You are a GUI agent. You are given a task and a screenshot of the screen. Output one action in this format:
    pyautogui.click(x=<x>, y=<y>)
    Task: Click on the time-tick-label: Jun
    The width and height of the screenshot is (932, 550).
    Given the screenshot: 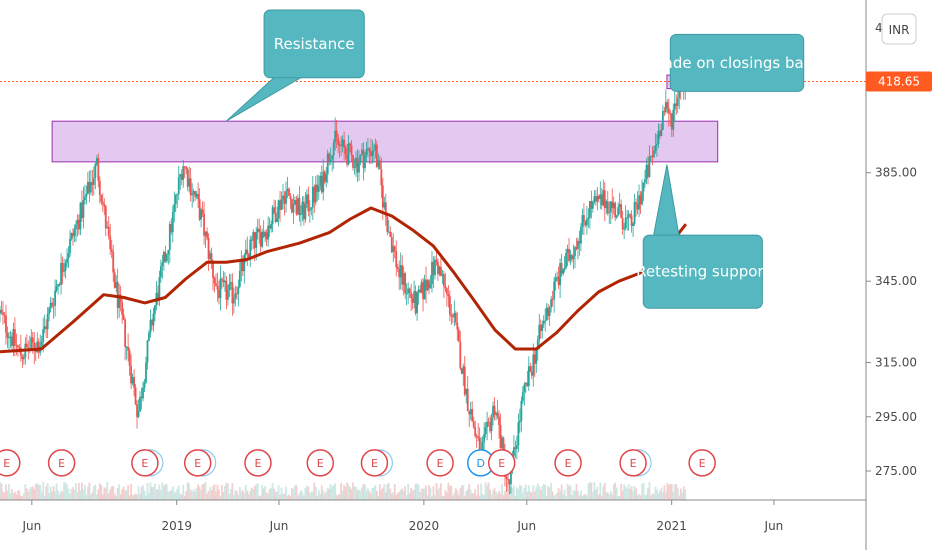 What is the action you would take?
    pyautogui.click(x=31, y=526)
    